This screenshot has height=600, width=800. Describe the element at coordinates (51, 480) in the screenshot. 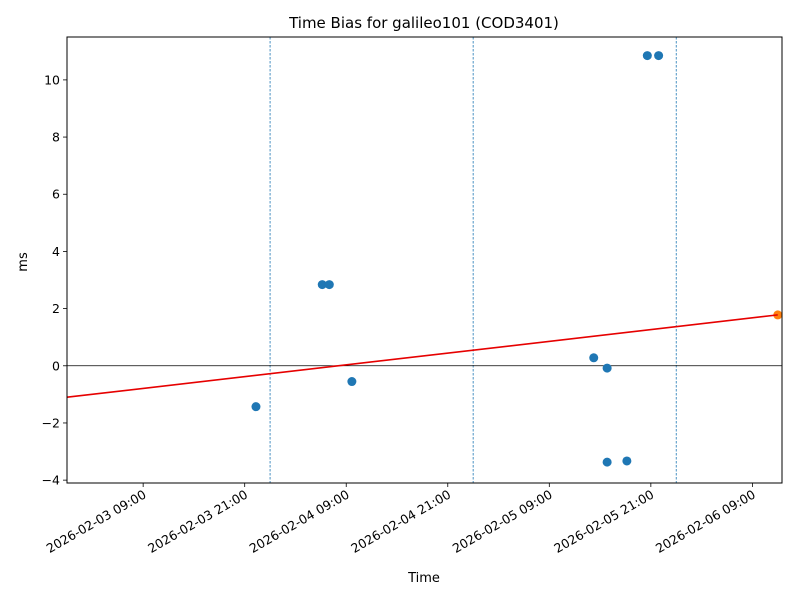

I see `y-tick-label: −4` at that location.